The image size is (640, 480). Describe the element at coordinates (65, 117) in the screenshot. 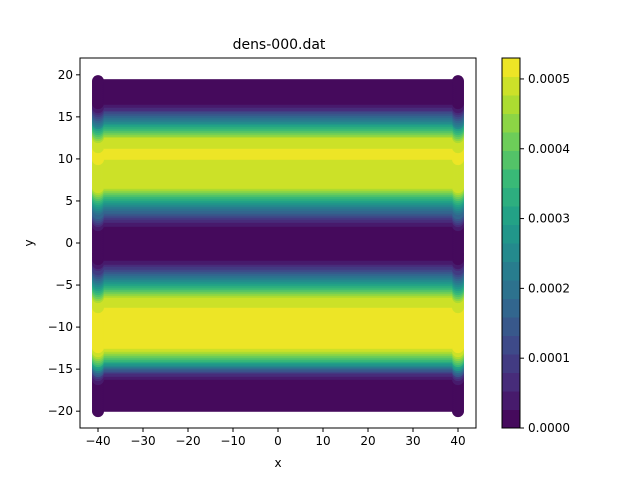

I see `y-tick-label: 15` at that location.